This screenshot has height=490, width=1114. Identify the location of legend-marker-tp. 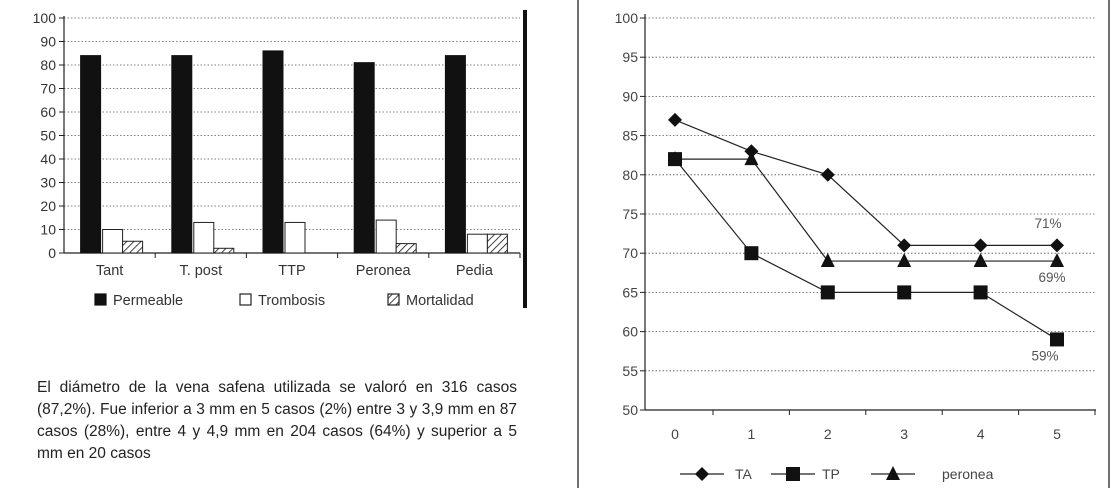
(793, 474).